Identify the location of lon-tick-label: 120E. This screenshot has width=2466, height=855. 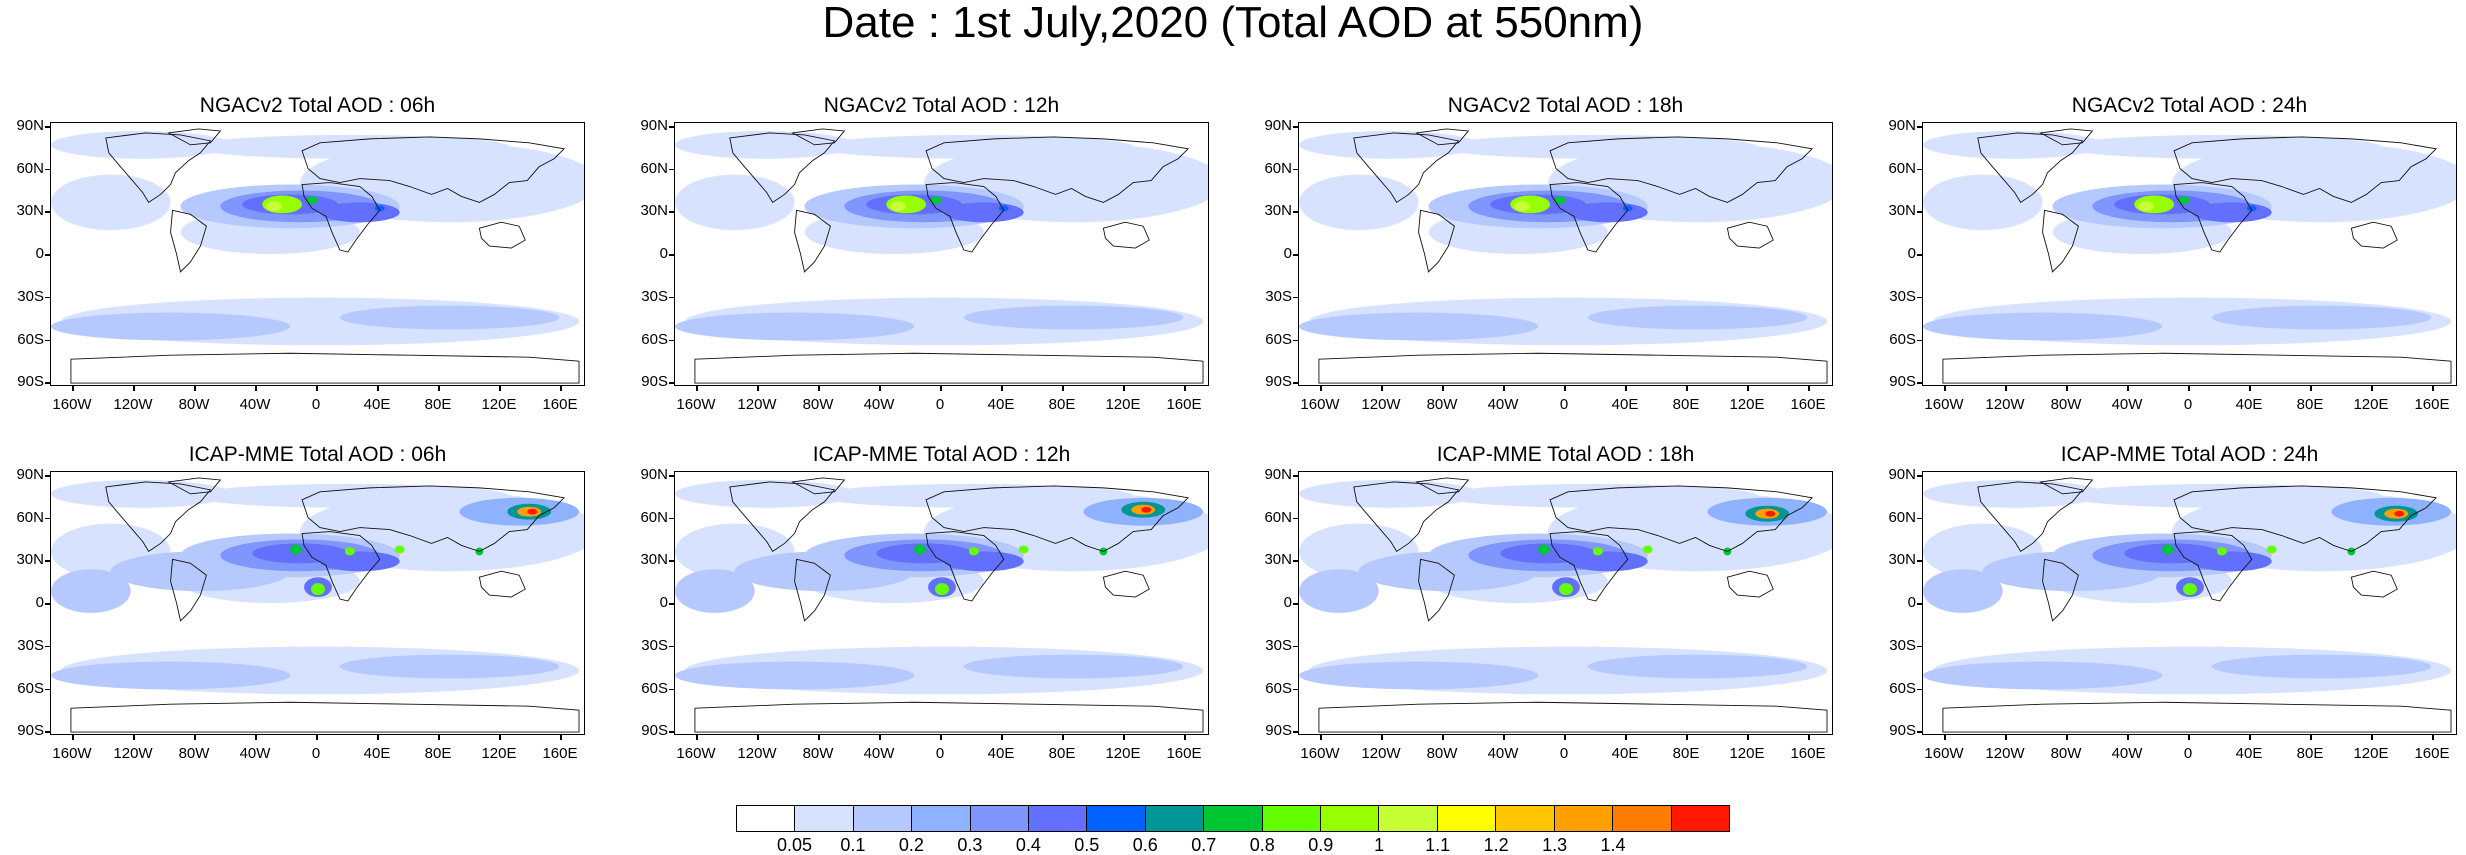
(1123, 753).